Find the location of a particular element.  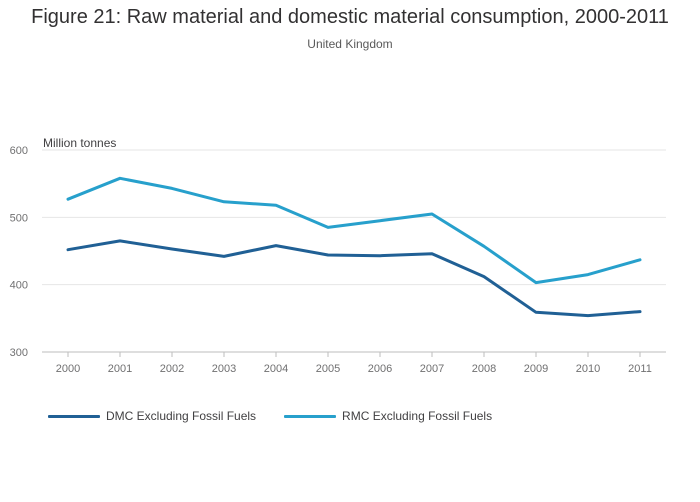

legend-label-dmc: DMC Excluding Fossil Fuels is located at coordinates (181, 416).